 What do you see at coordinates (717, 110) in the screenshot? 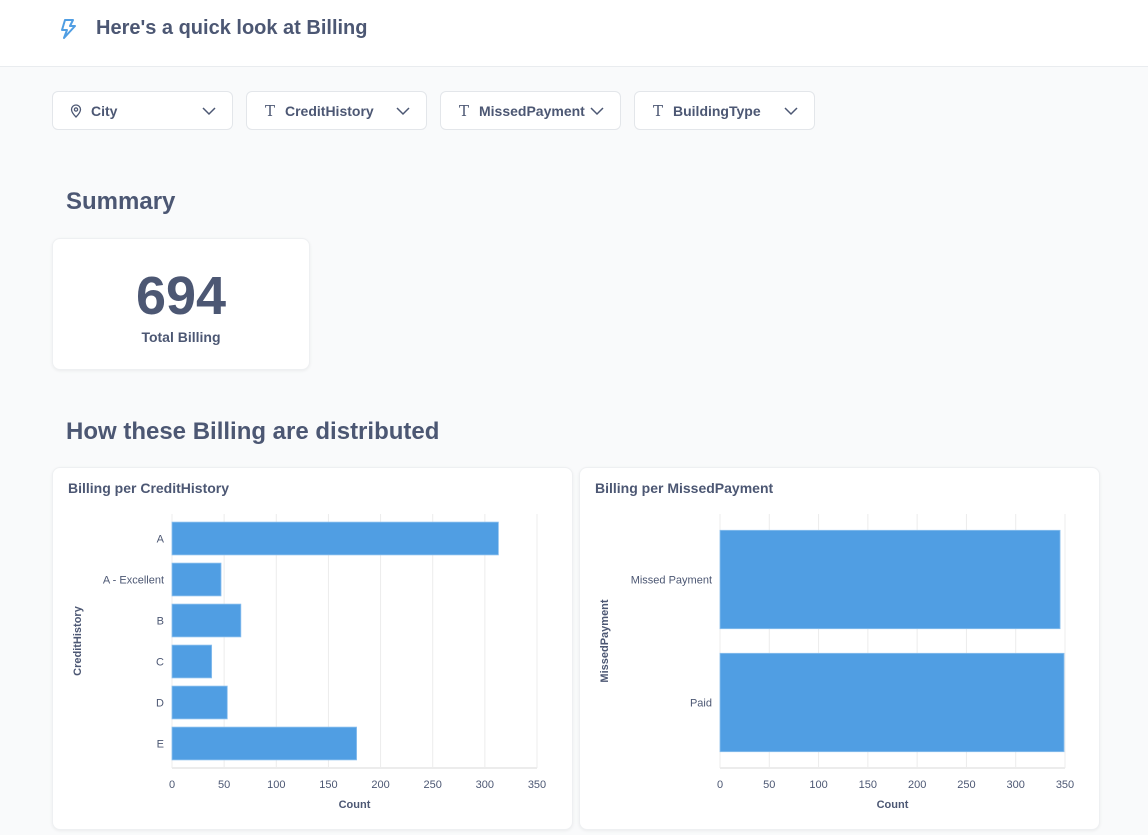
I see `filter-label: BuildingType` at bounding box center [717, 110].